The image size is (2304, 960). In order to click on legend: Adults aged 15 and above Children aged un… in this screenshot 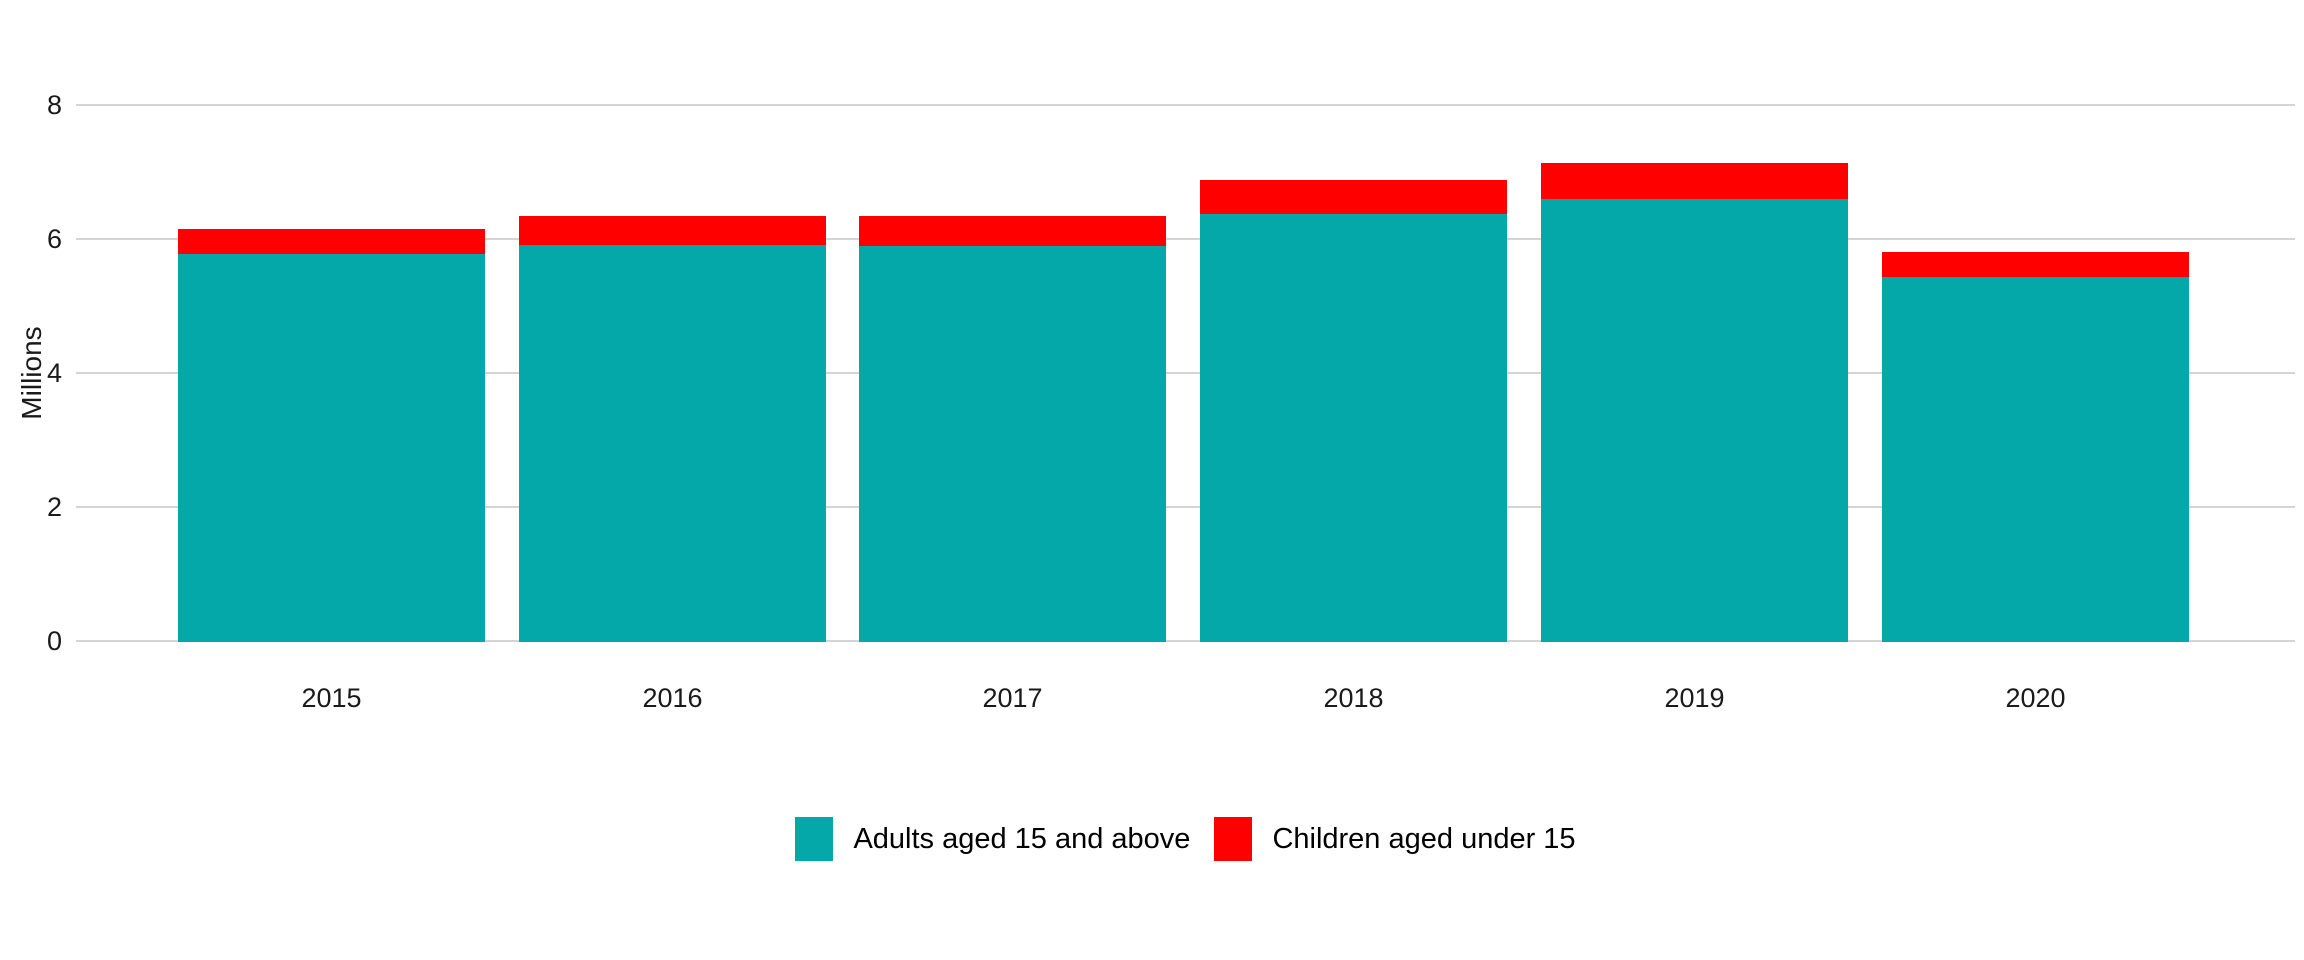, I will do `click(1185, 839)`.